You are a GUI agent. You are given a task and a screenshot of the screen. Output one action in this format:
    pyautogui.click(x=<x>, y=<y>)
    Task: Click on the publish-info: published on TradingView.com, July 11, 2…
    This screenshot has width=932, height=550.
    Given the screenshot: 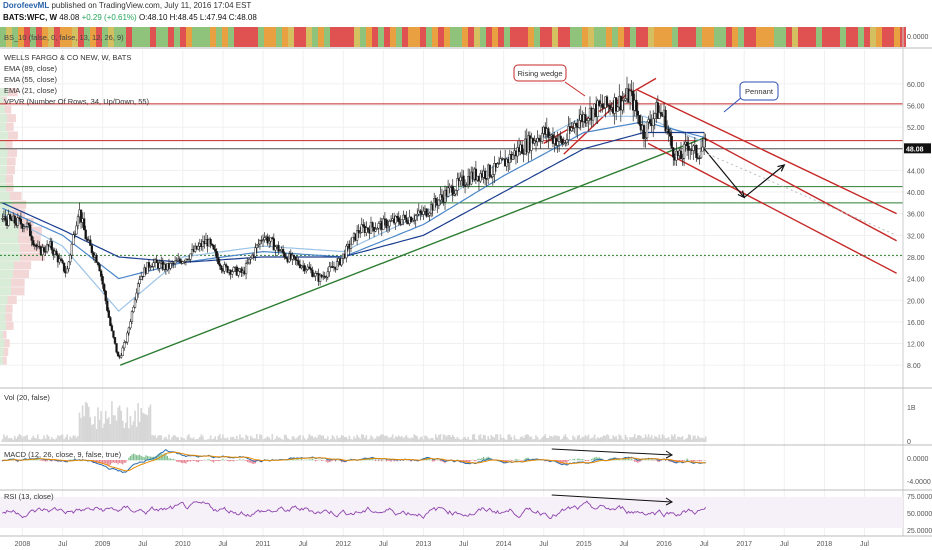 What is the action you would take?
    pyautogui.click(x=151, y=5)
    